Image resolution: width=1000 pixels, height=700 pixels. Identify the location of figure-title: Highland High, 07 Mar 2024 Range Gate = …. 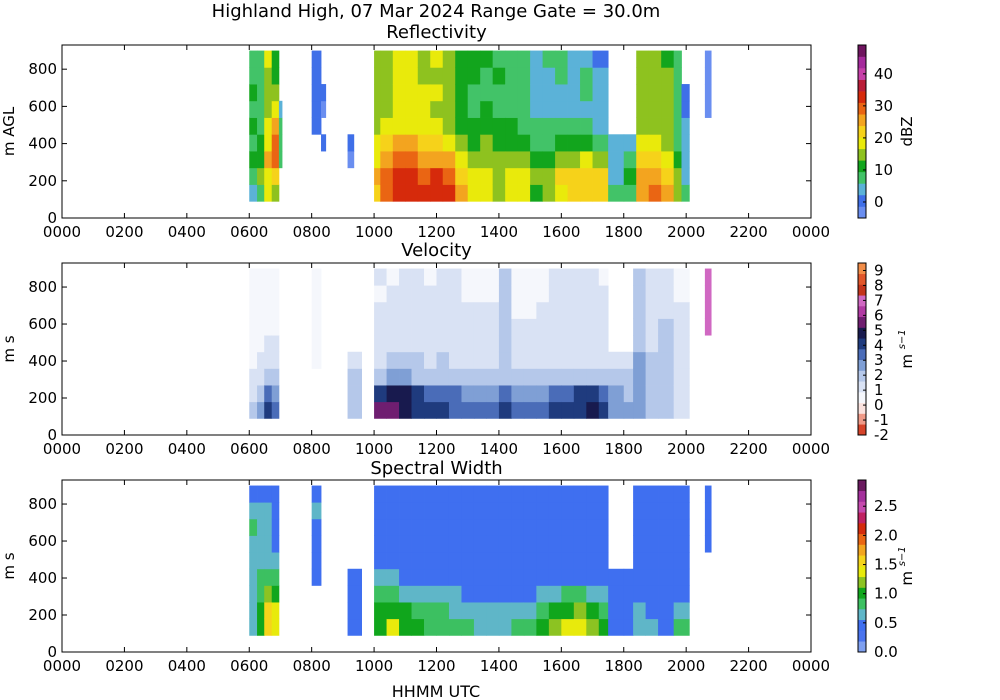
(436, 11).